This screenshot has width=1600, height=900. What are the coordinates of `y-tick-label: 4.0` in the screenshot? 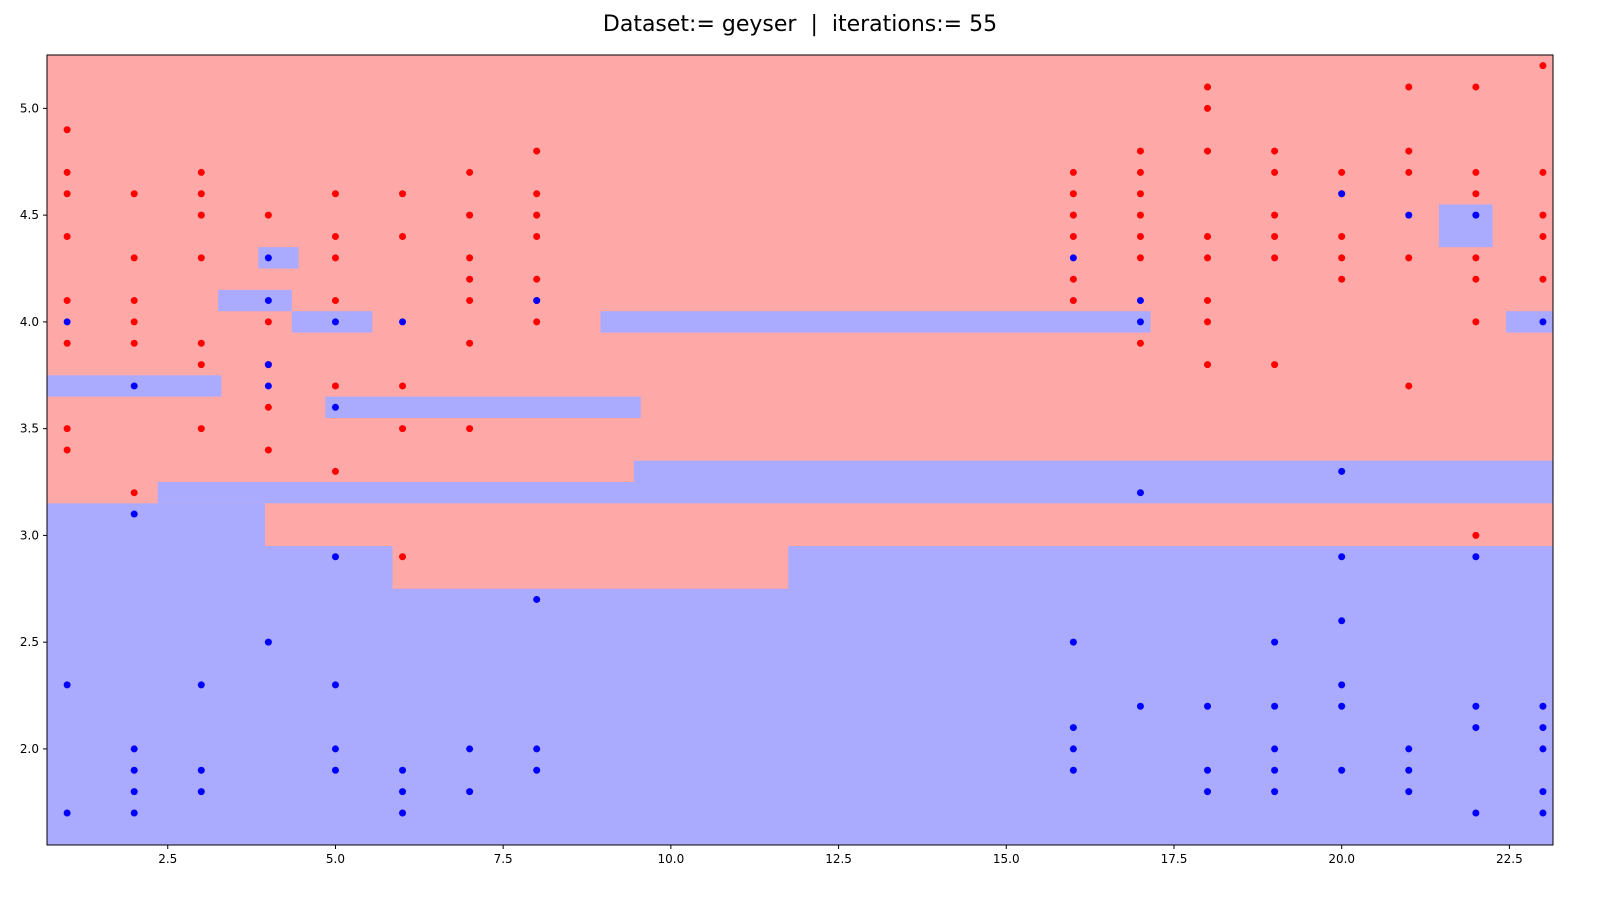 It's located at (29, 322).